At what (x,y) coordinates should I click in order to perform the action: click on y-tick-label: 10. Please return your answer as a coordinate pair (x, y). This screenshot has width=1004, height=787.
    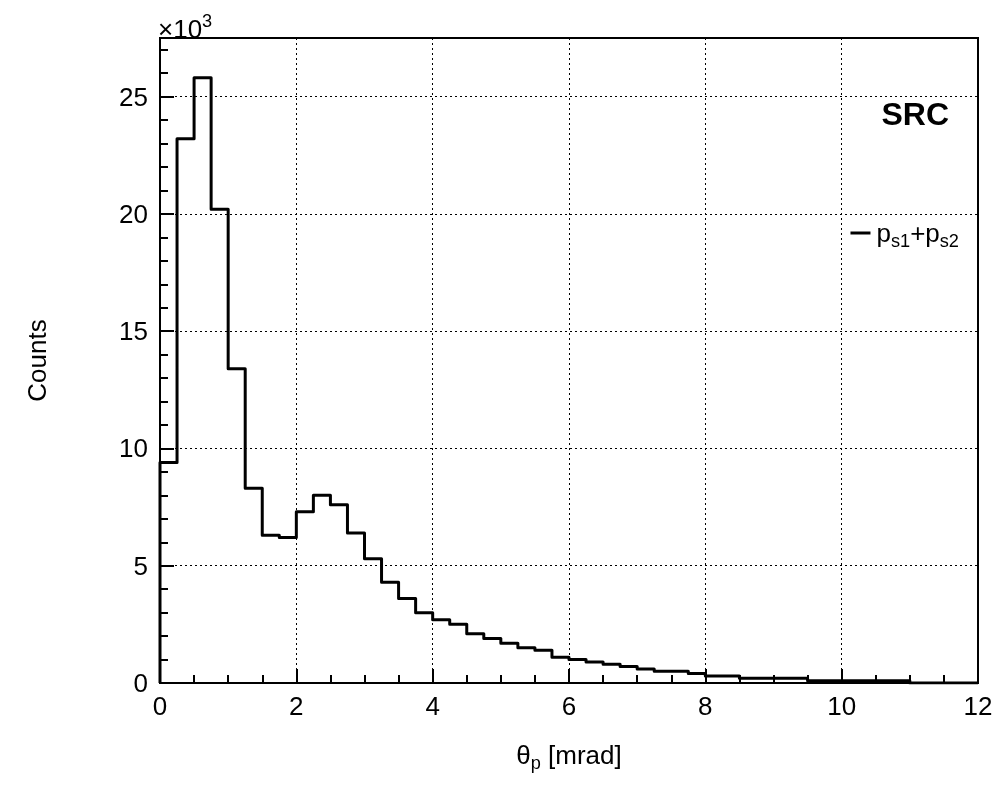
    Looking at the image, I should click on (133, 448).